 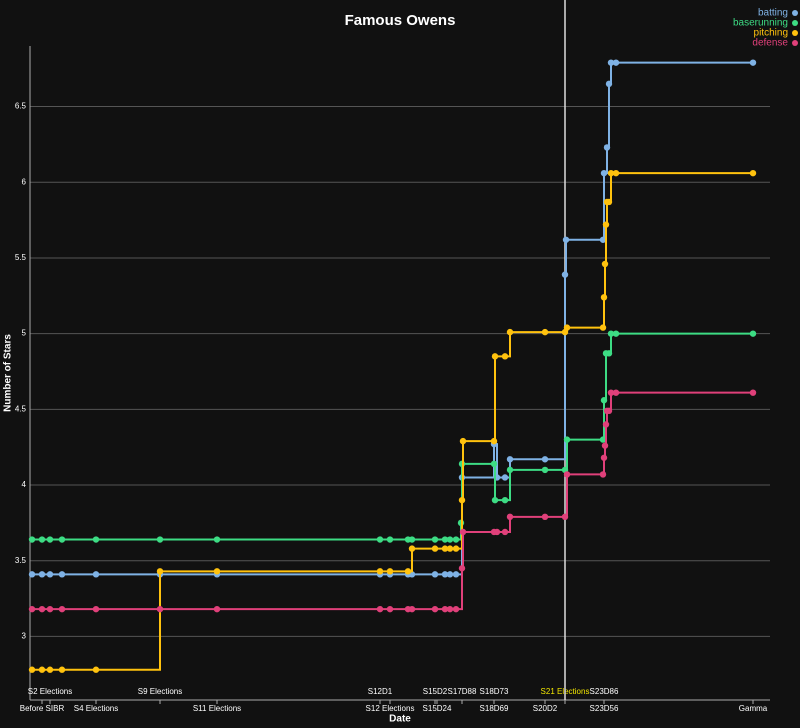 What do you see at coordinates (42, 708) in the screenshot?
I see `x-tick-label: Before SIBR` at bounding box center [42, 708].